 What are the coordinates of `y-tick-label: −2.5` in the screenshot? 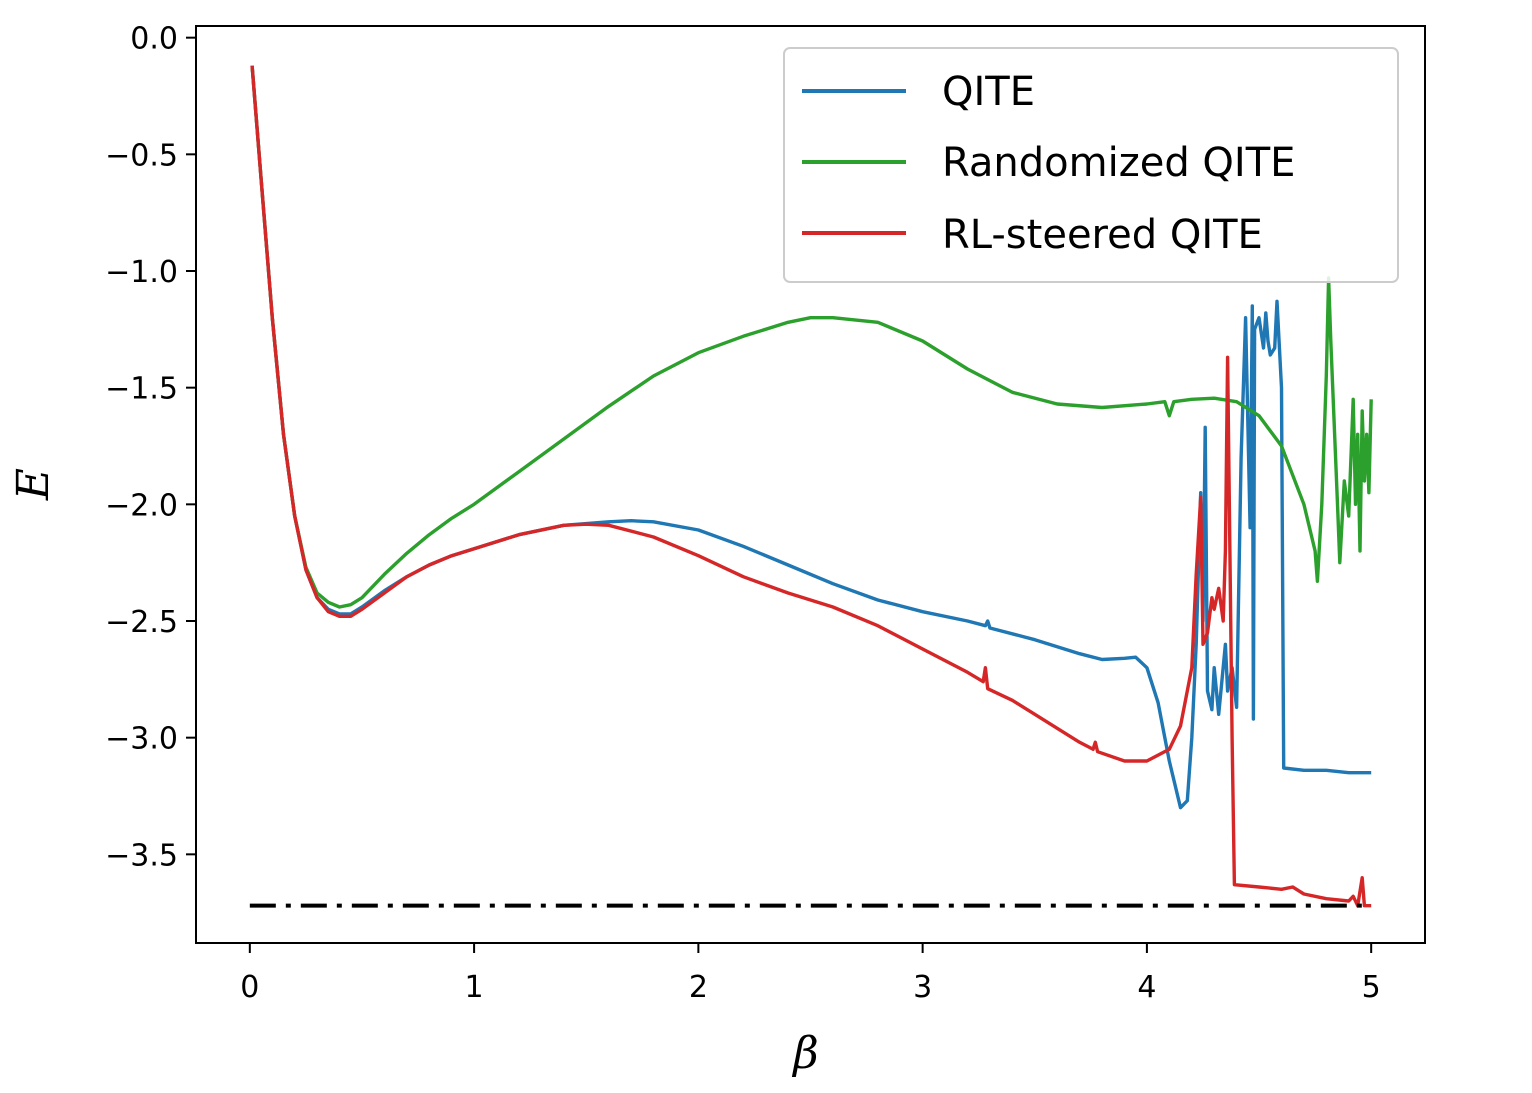 It's located at (141, 622).